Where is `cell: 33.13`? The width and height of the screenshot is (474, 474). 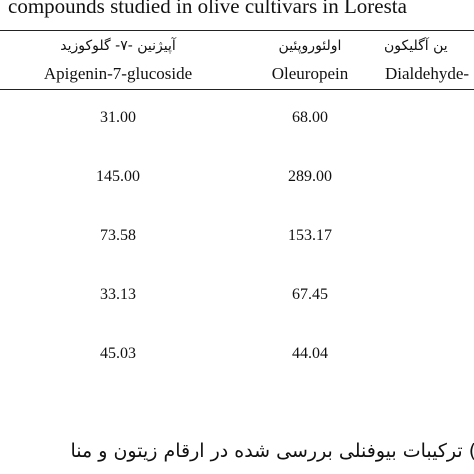
cell: 33.13 is located at coordinates (118, 294).